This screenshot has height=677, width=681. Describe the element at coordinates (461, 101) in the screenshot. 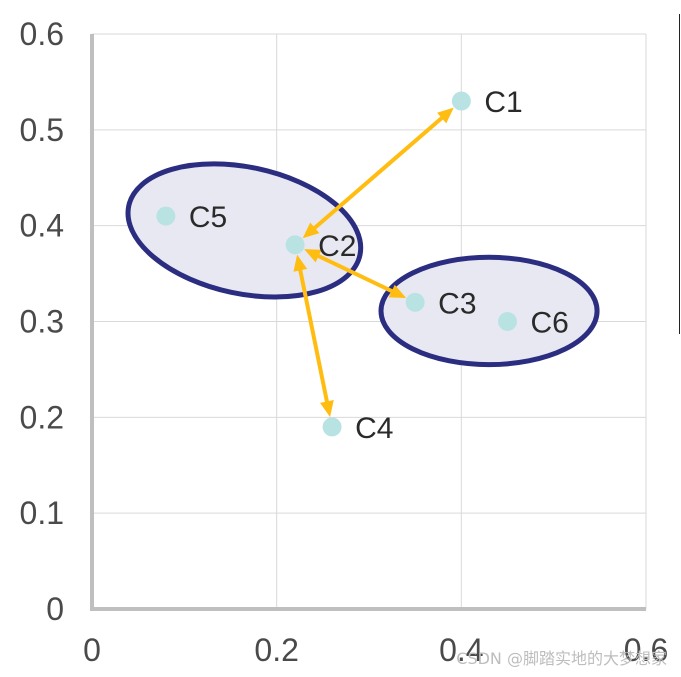

I see `data-point-c1` at that location.